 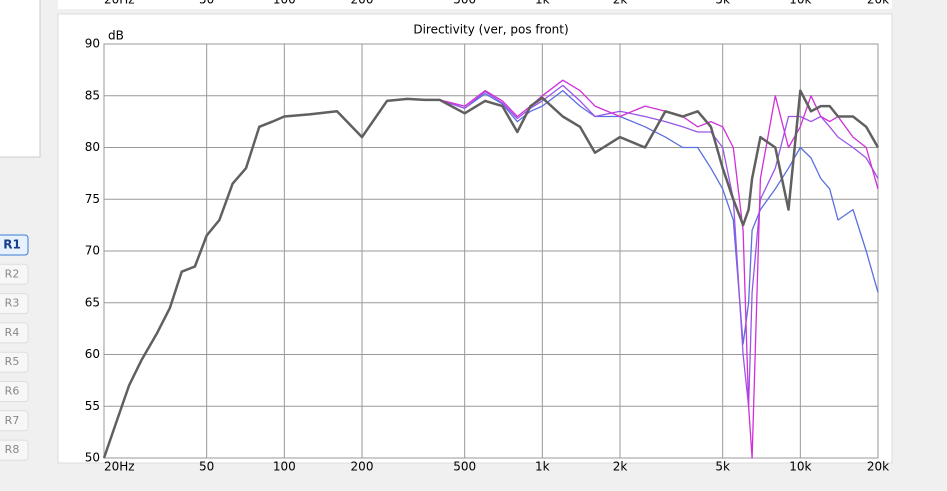 What do you see at coordinates (92, 354) in the screenshot?
I see `y-tick-label: 60` at bounding box center [92, 354].